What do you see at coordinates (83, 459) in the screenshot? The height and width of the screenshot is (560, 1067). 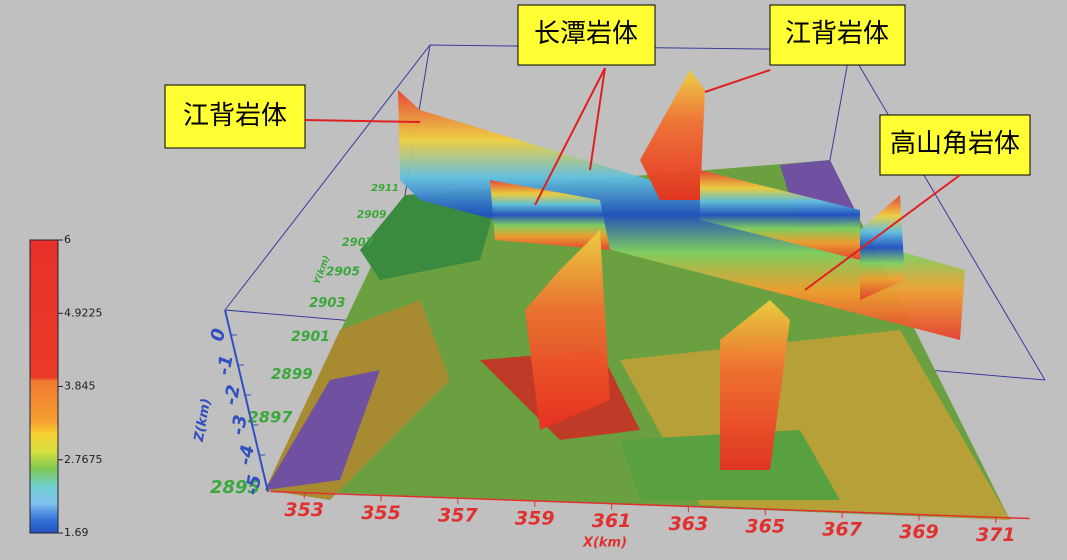 I see `colorbar-label: 2.7675` at bounding box center [83, 459].